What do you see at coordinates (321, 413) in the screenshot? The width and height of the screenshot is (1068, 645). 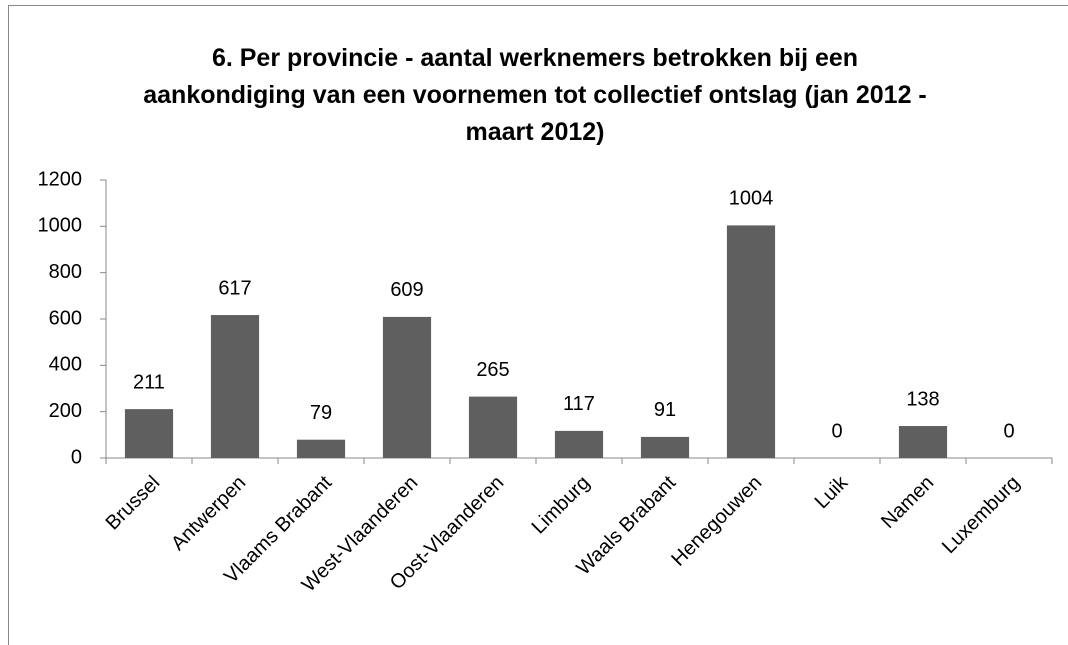 I see `data-label: 79` at bounding box center [321, 413].